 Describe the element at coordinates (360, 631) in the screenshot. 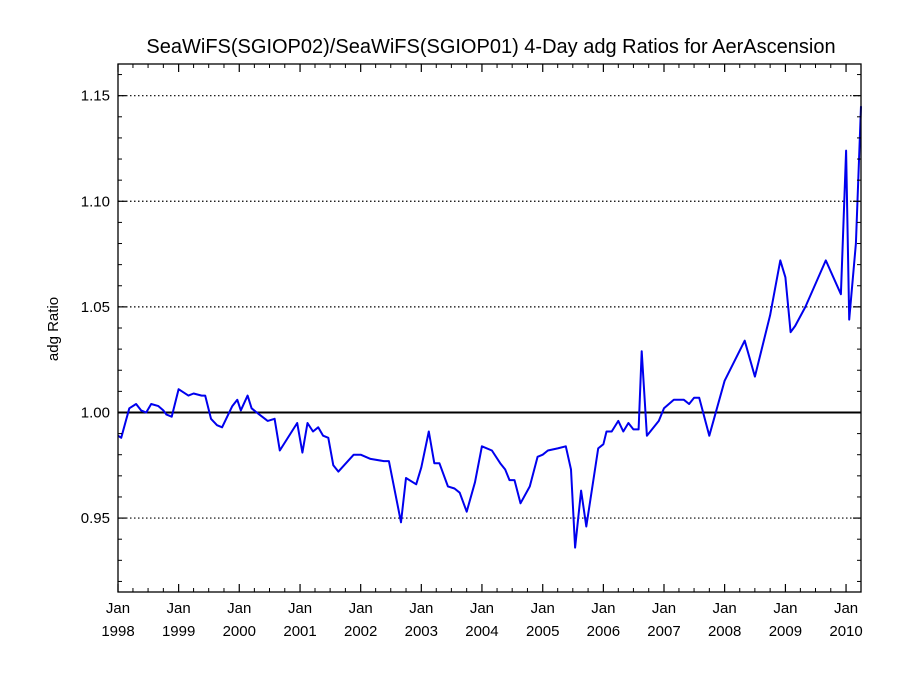

I see `x-tick-year: 2002` at that location.